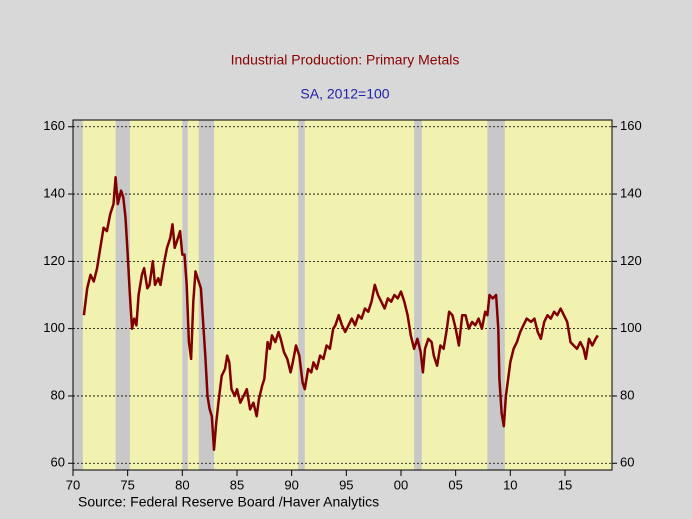 The image size is (692, 519). What do you see at coordinates (54, 192) in the screenshot?
I see `y-tick-label: 140` at bounding box center [54, 192].